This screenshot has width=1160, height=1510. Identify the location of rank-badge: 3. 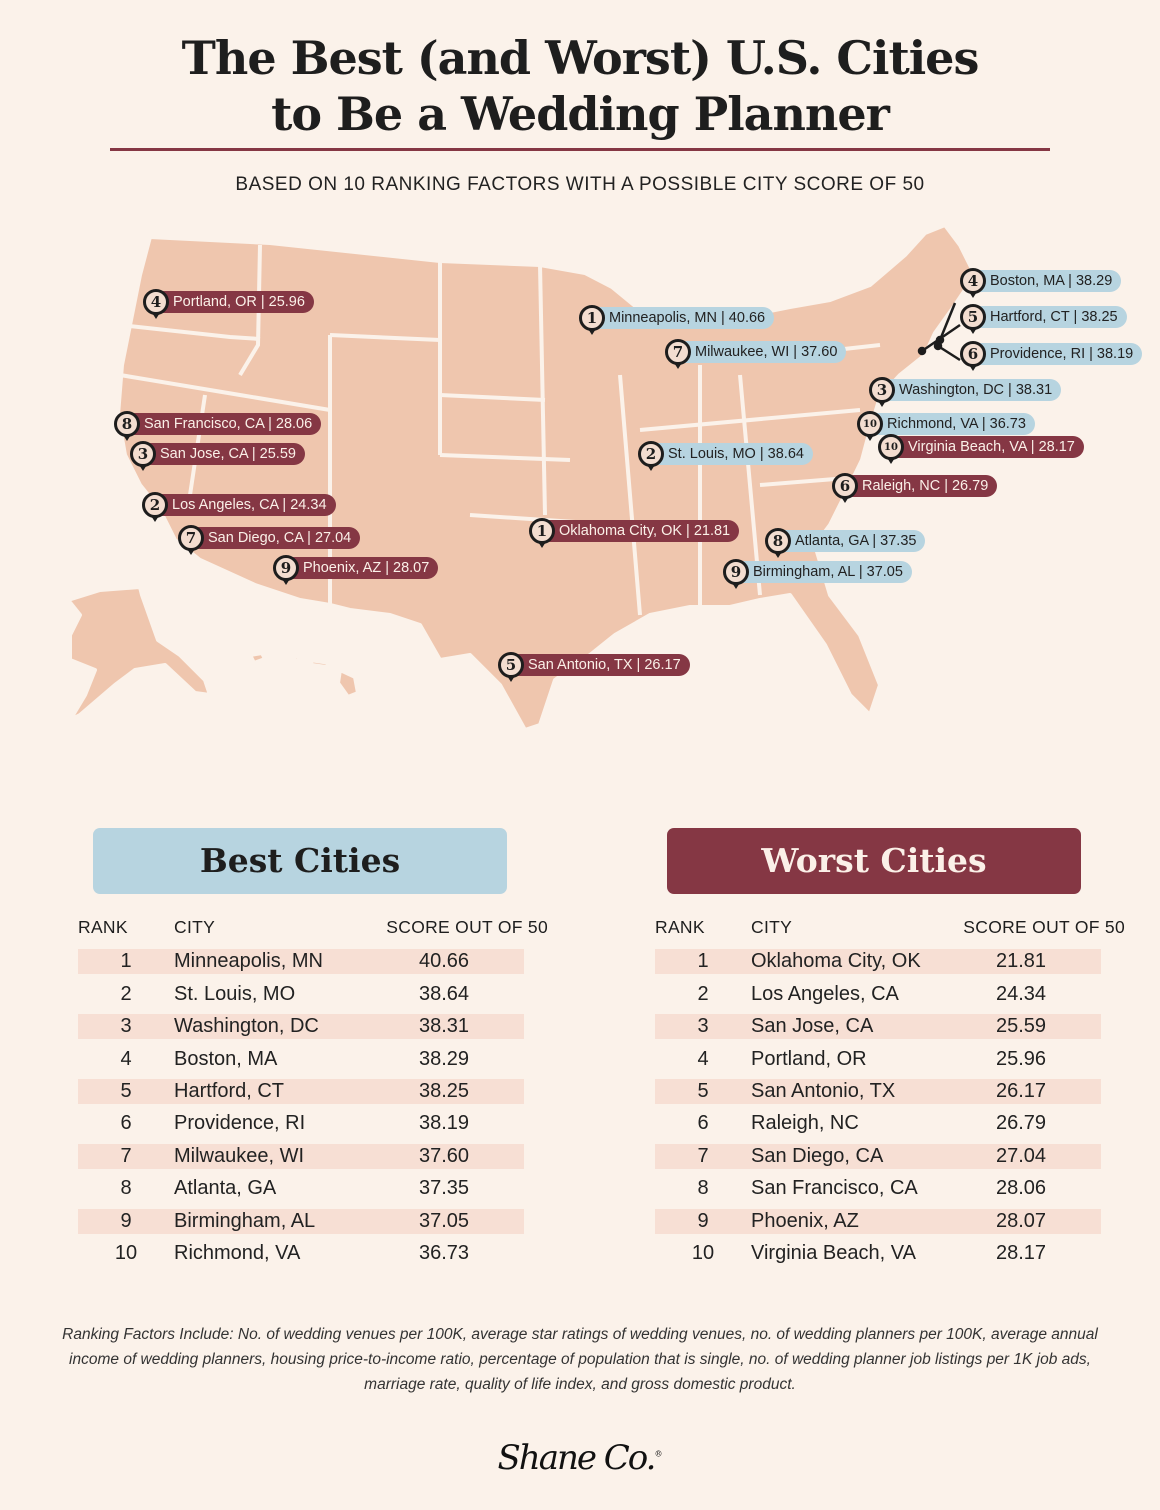
(143, 454).